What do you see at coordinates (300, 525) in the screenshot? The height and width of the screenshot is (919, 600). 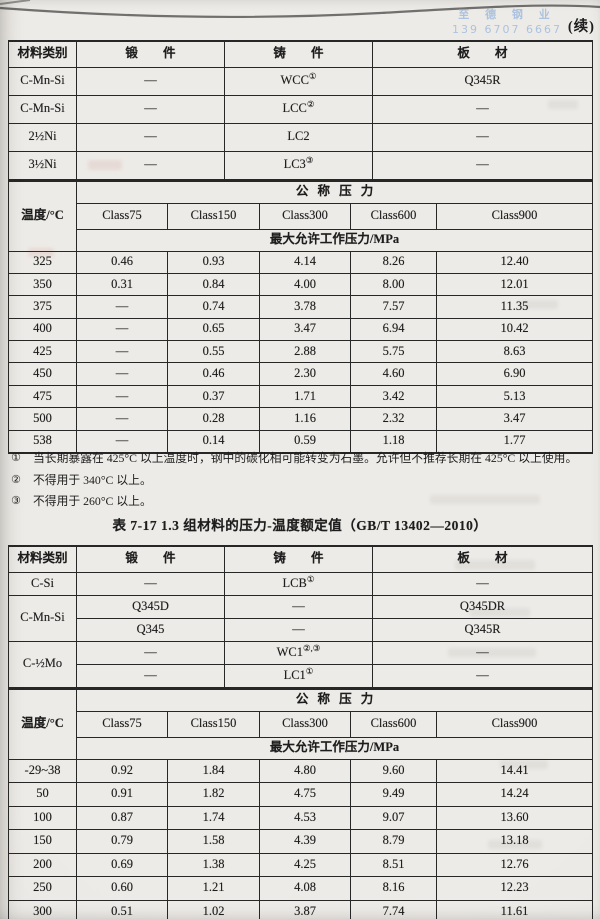 I see `table2-caption: 表 7-17 1.3 组材料的压力-温度额定值（GB/T 13402—2010）` at bounding box center [300, 525].